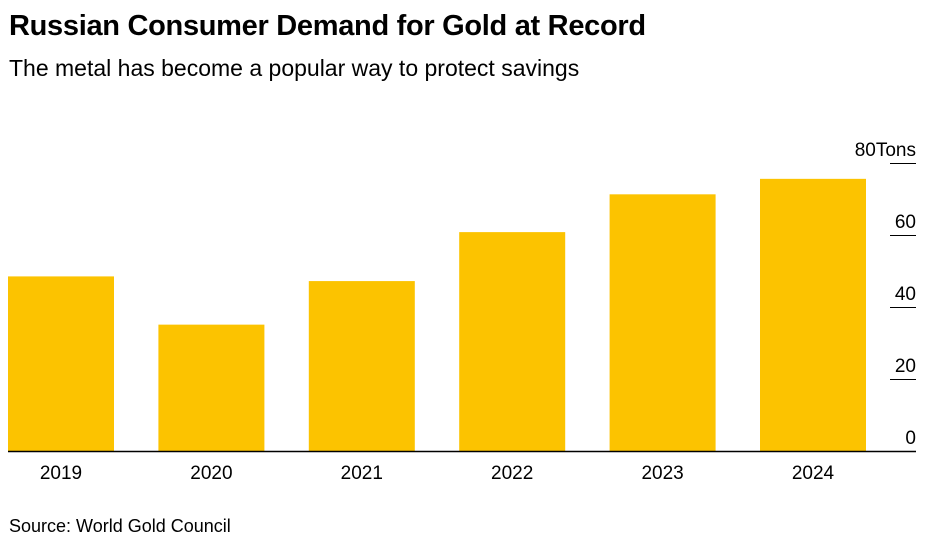 The width and height of the screenshot is (934, 548). I want to click on source-note: Source: World Gold Council, so click(120, 526).